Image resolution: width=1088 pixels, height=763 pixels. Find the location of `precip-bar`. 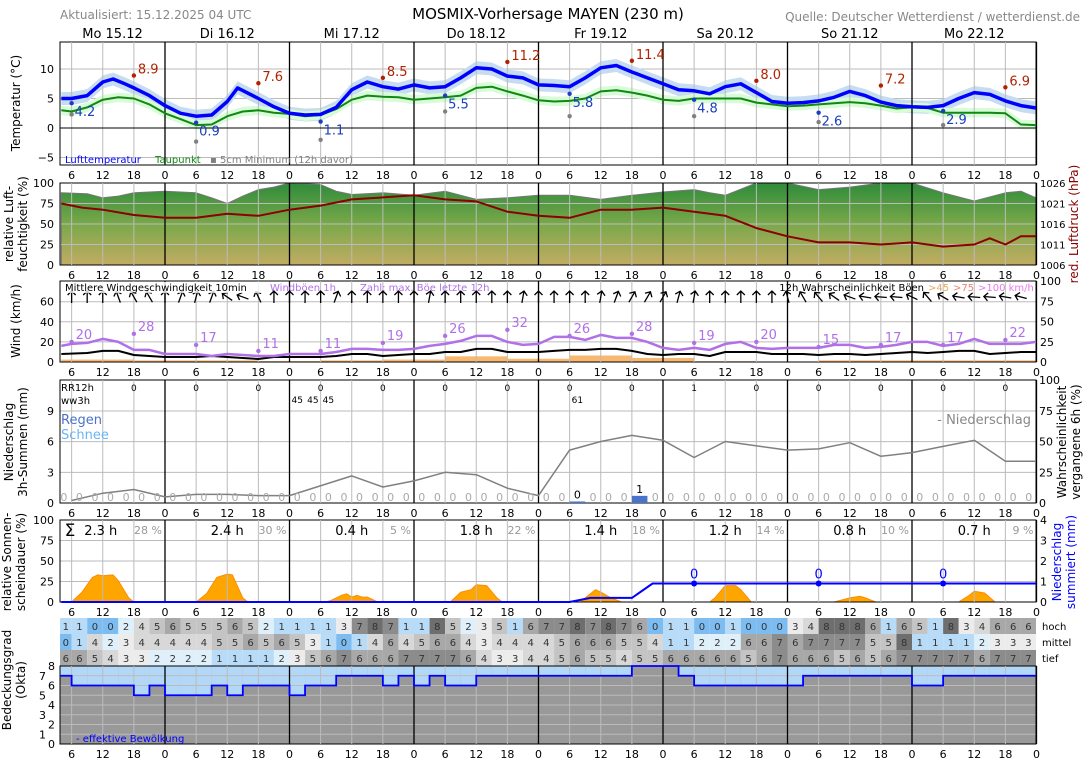

precip-bar is located at coordinates (639, 499).